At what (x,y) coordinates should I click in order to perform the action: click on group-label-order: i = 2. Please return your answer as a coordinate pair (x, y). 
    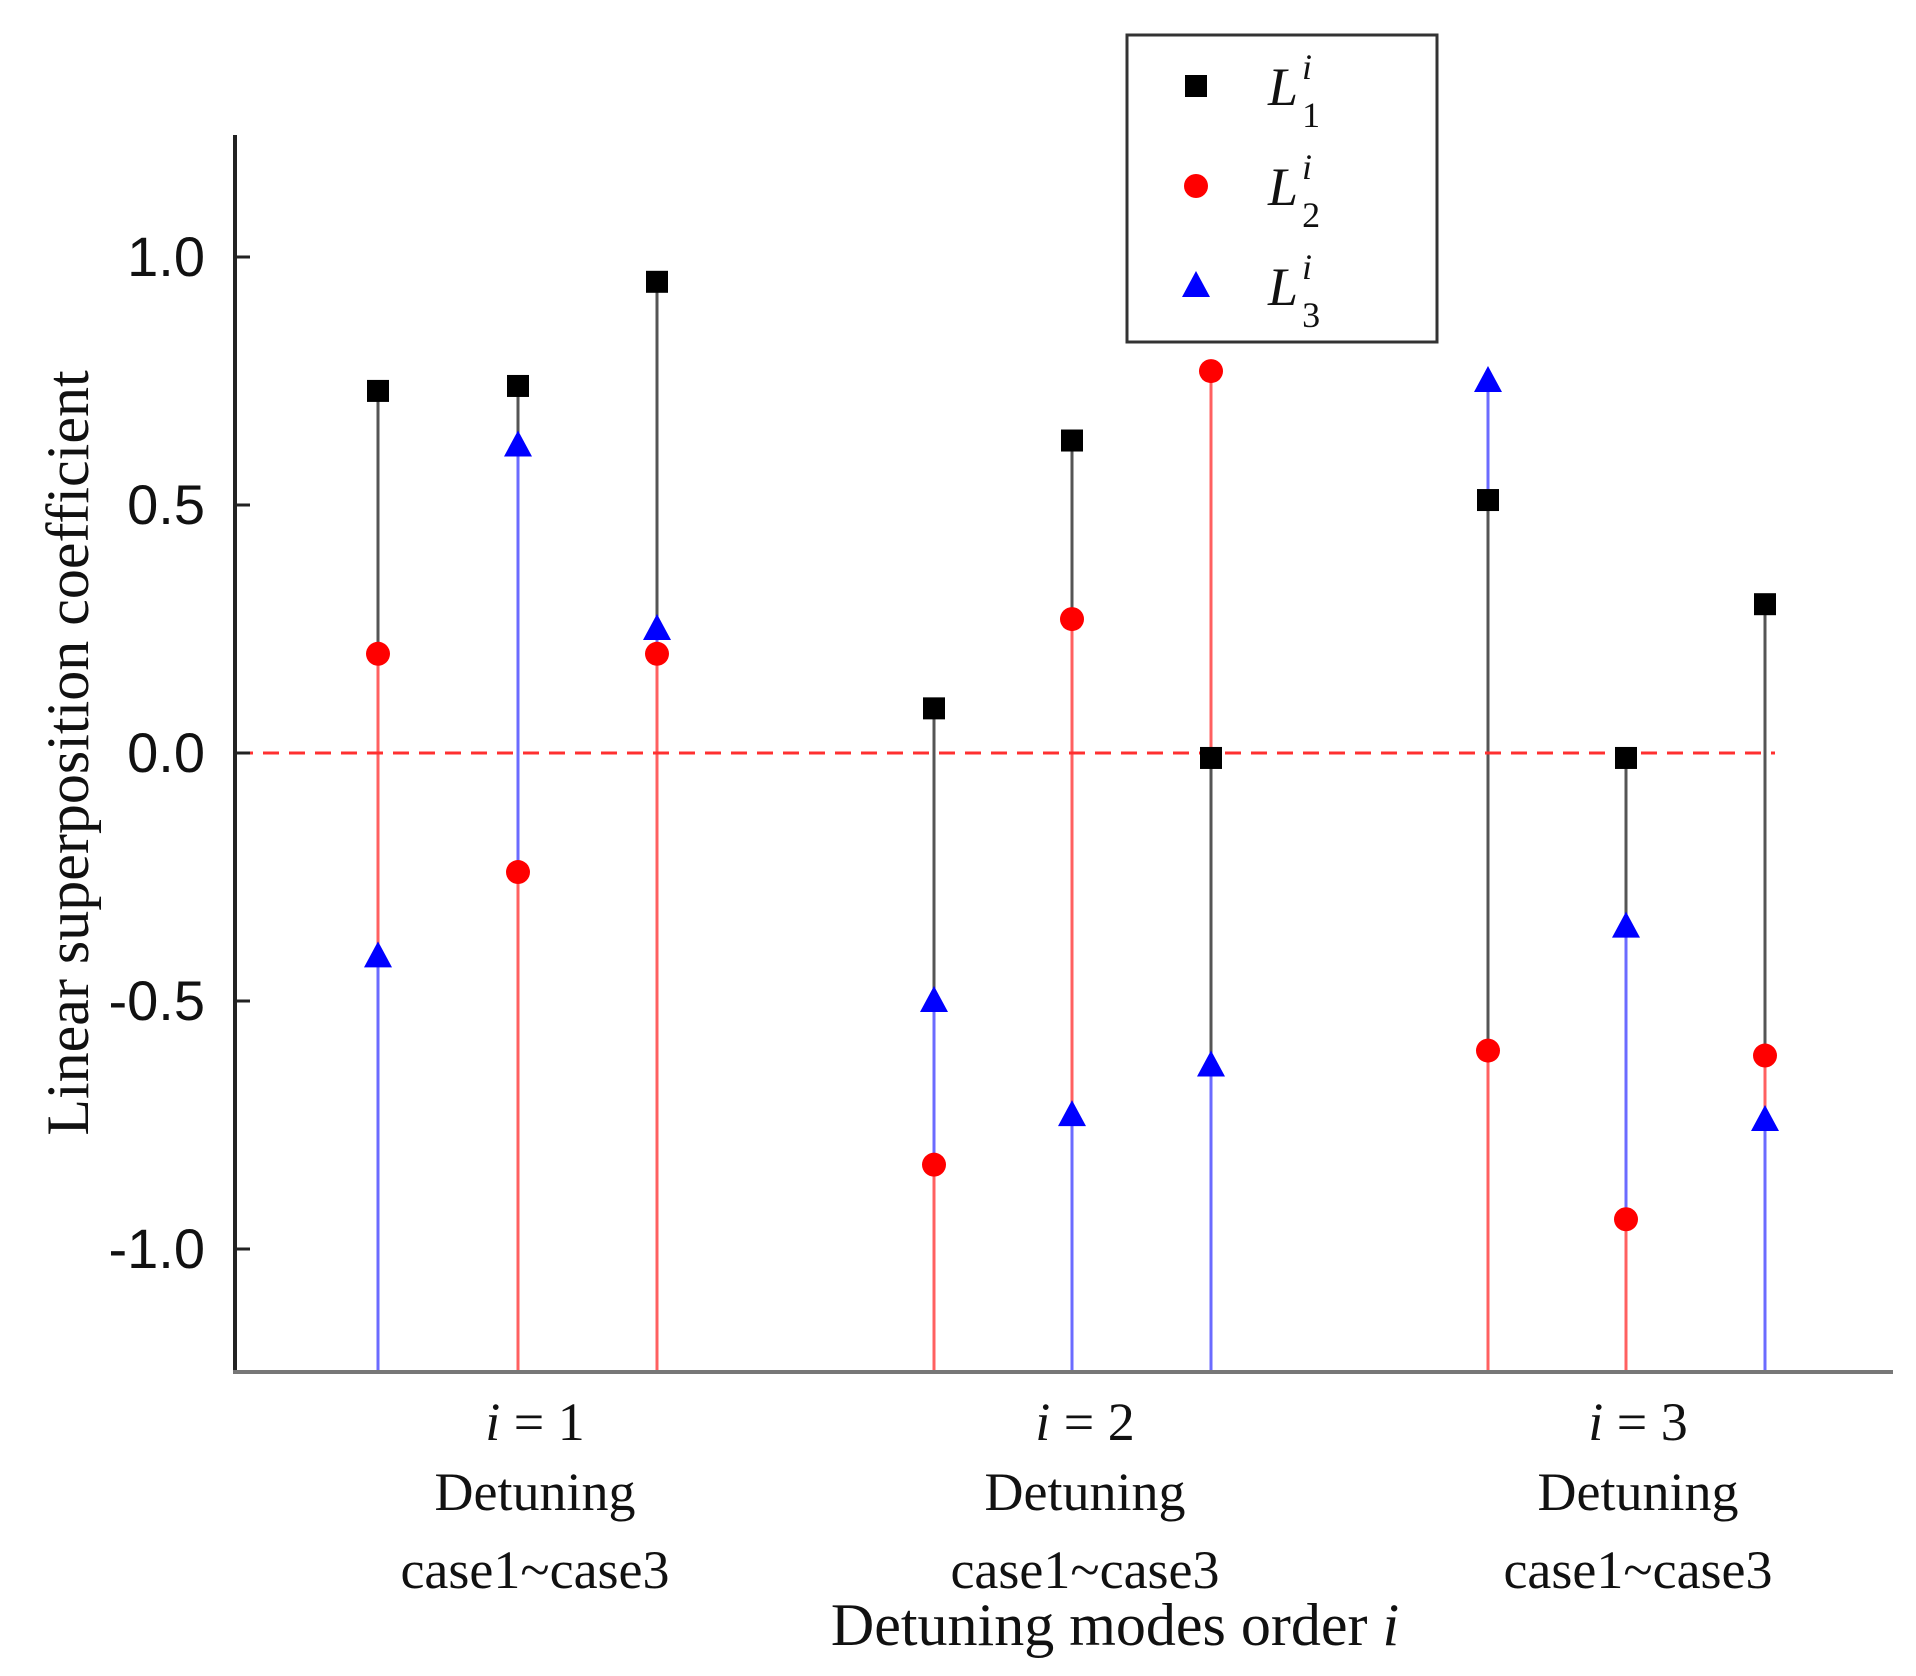
    Looking at the image, I should click on (1084, 1422).